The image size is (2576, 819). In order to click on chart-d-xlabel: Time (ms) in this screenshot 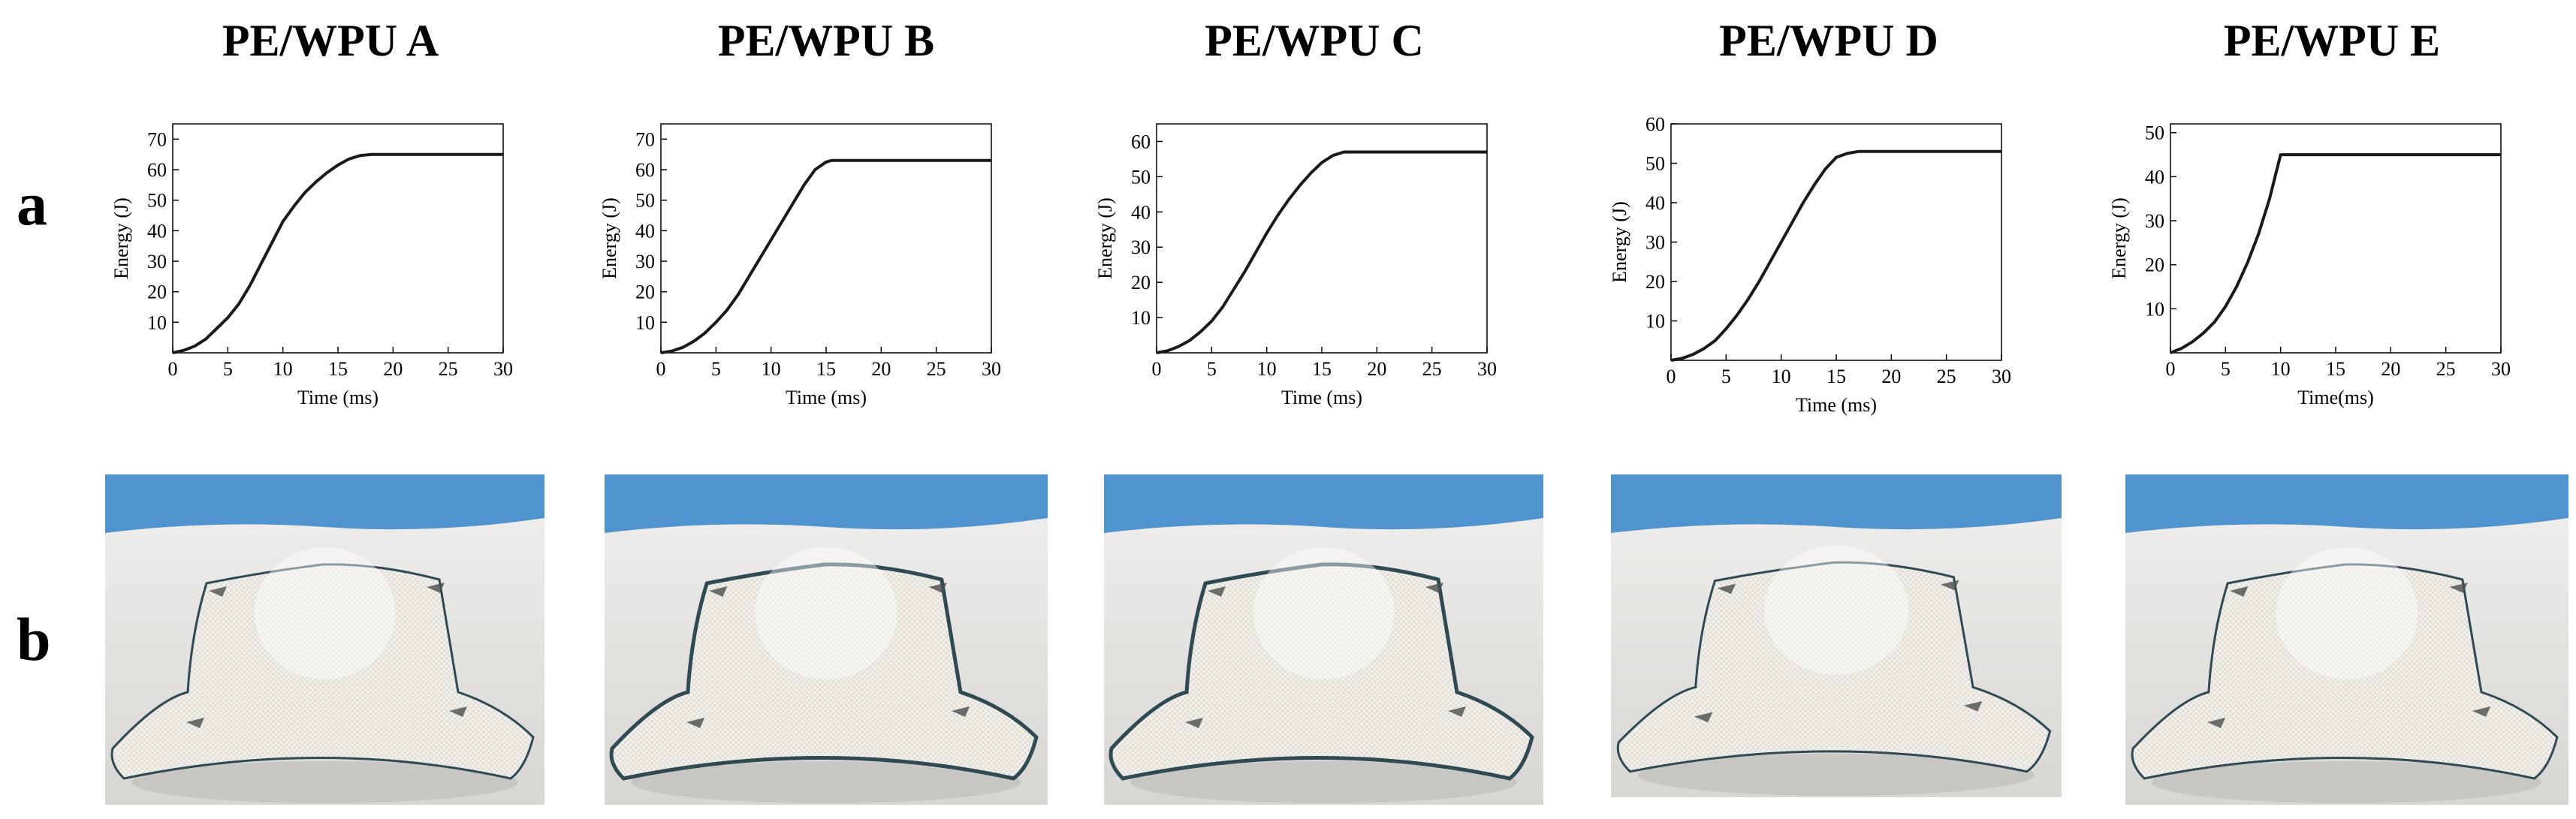, I will do `click(1836, 405)`.